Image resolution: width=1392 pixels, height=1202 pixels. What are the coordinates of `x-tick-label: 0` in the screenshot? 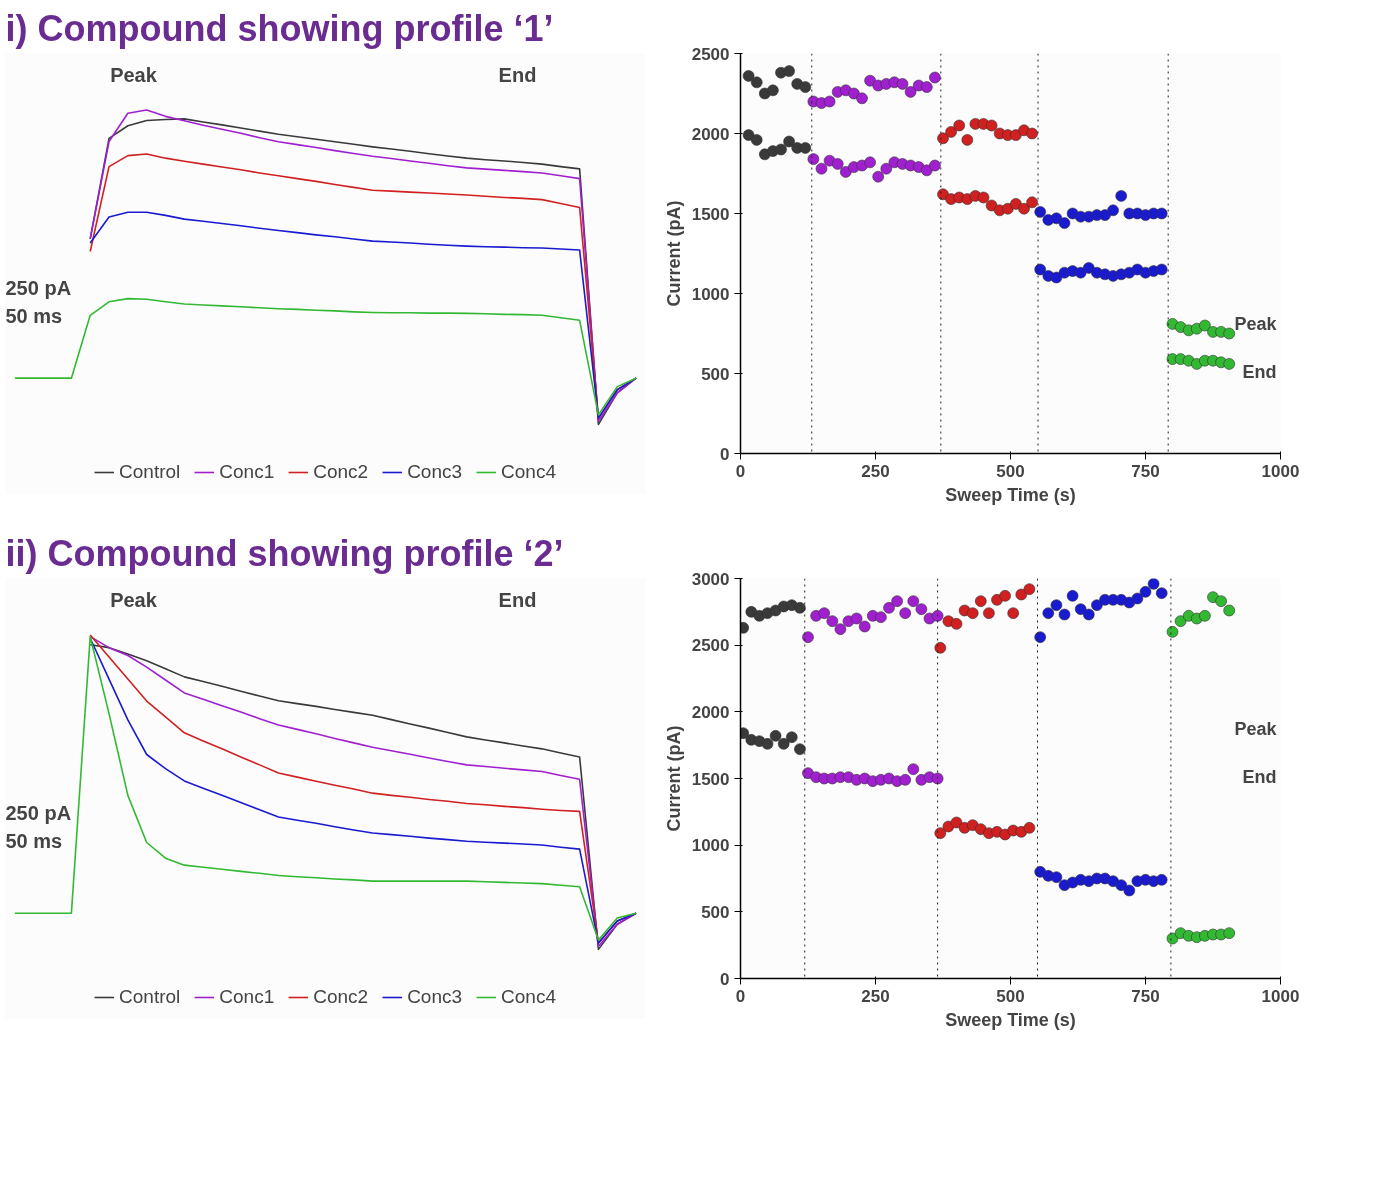 It's located at (740, 471).